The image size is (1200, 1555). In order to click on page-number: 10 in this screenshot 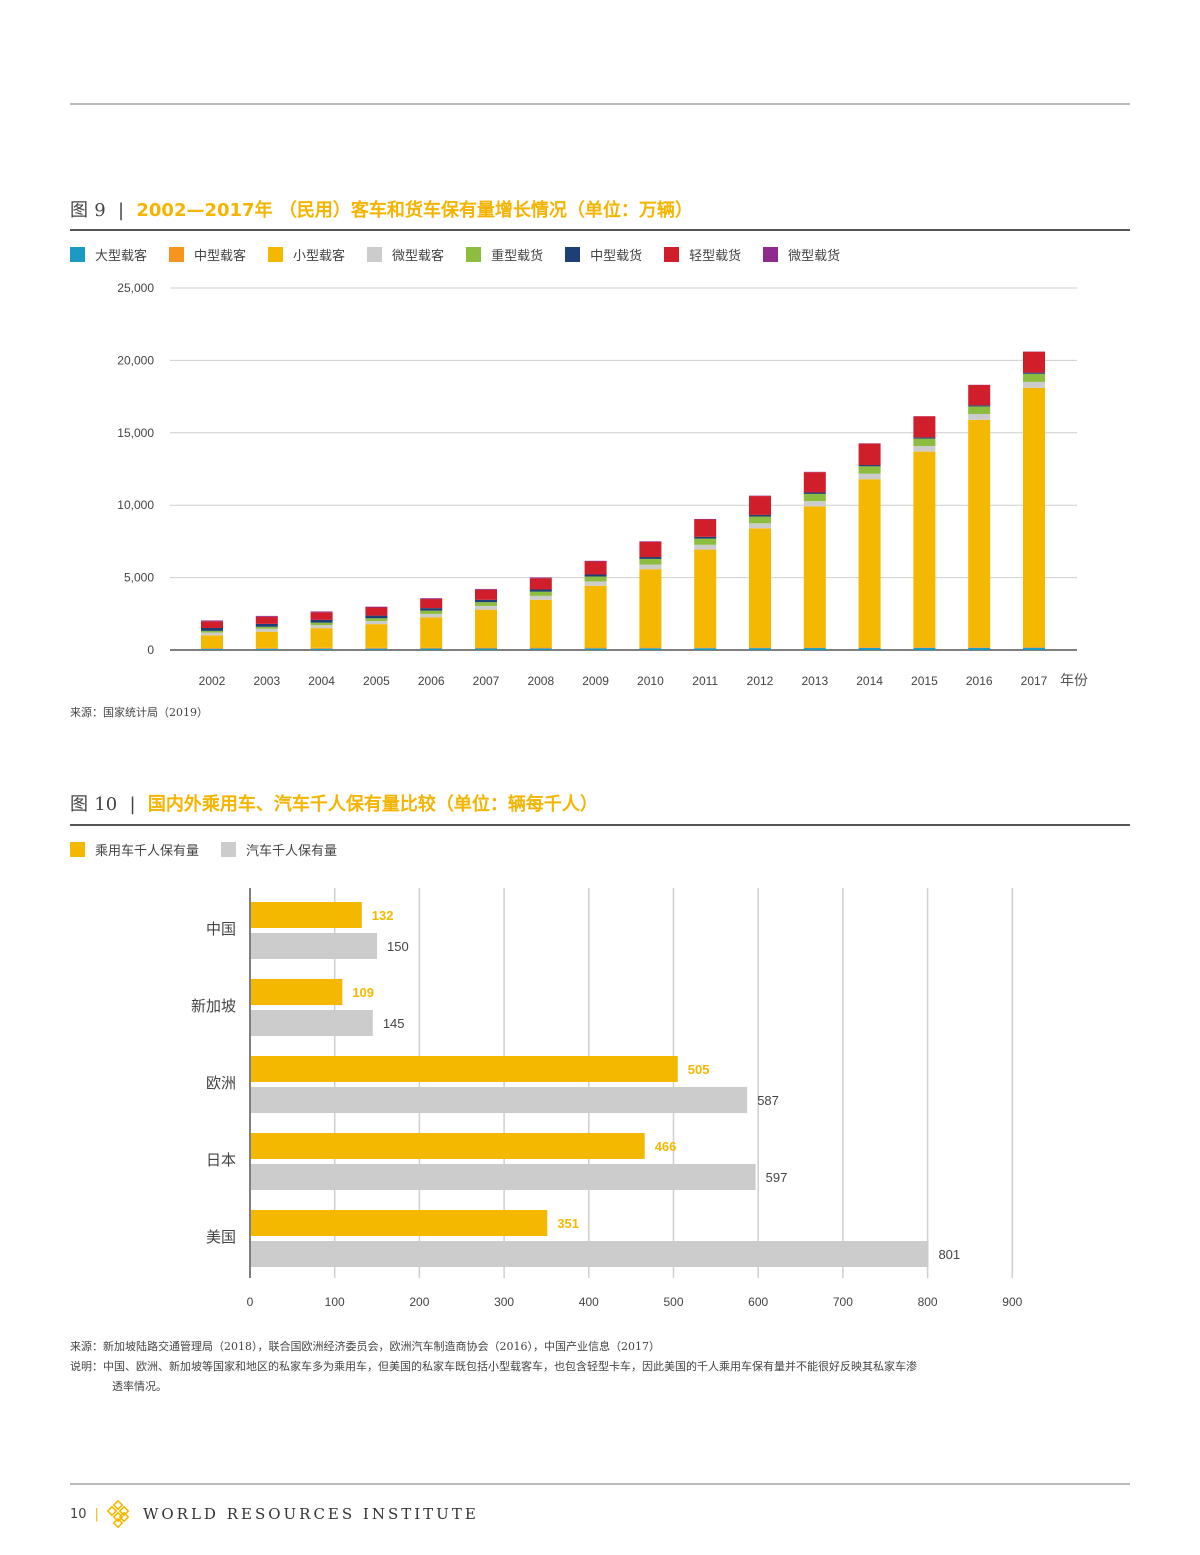, I will do `click(78, 1514)`.